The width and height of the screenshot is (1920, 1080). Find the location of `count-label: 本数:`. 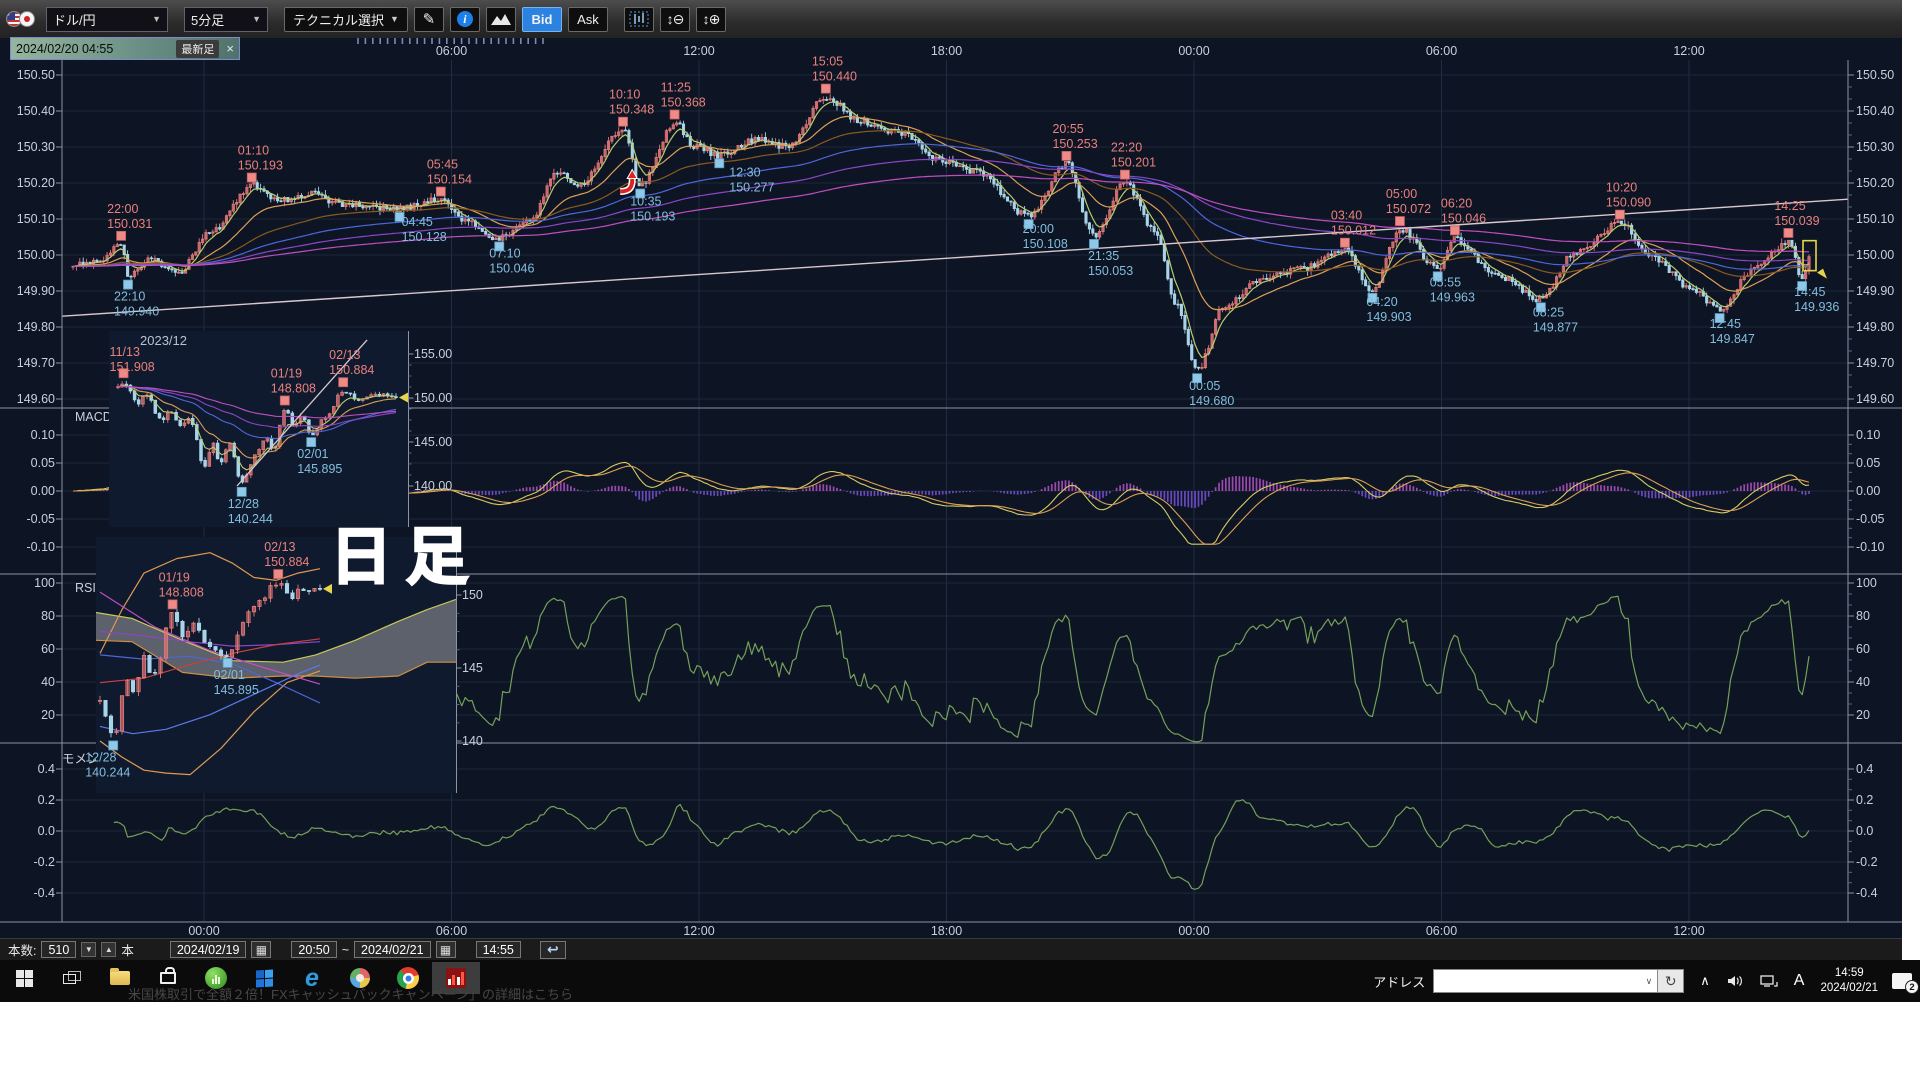

count-label: 本数: is located at coordinates (22, 951).